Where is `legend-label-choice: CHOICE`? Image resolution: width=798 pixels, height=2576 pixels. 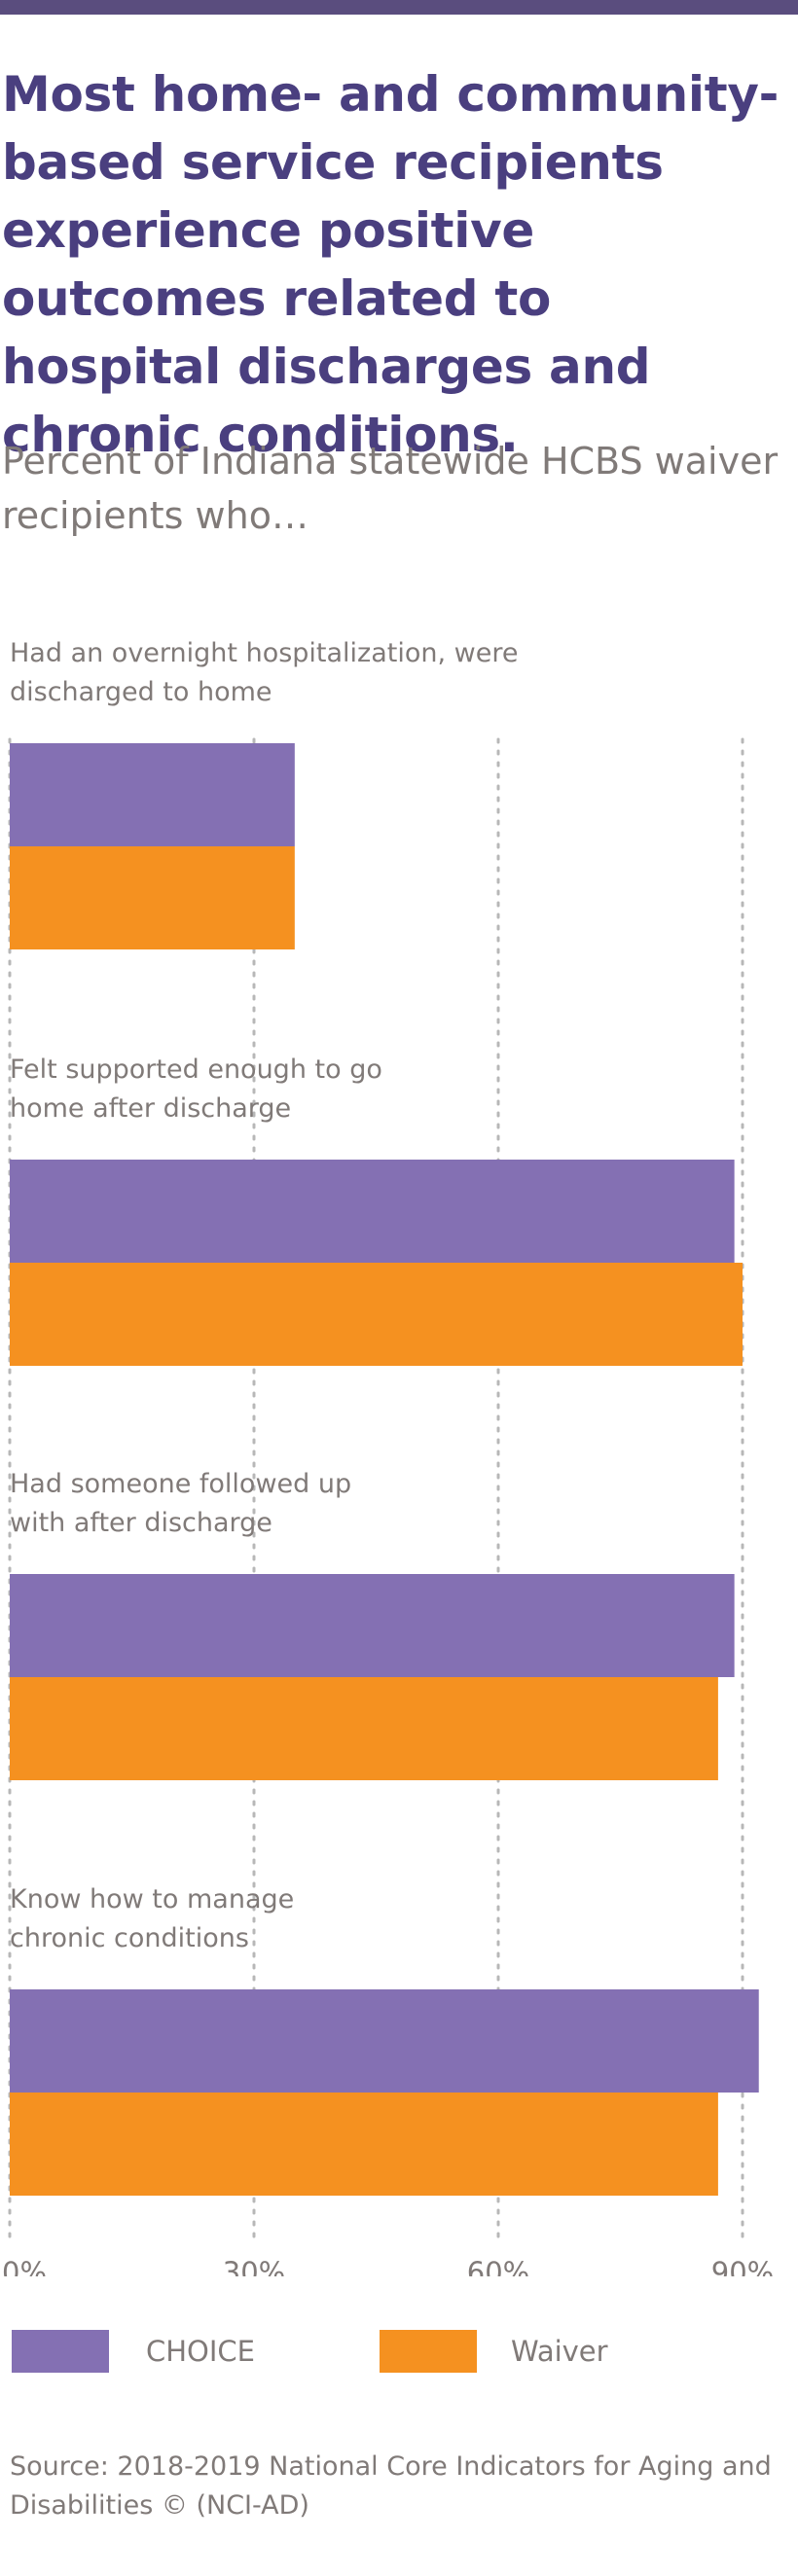 legend-label-choice: CHOICE is located at coordinates (201, 2351).